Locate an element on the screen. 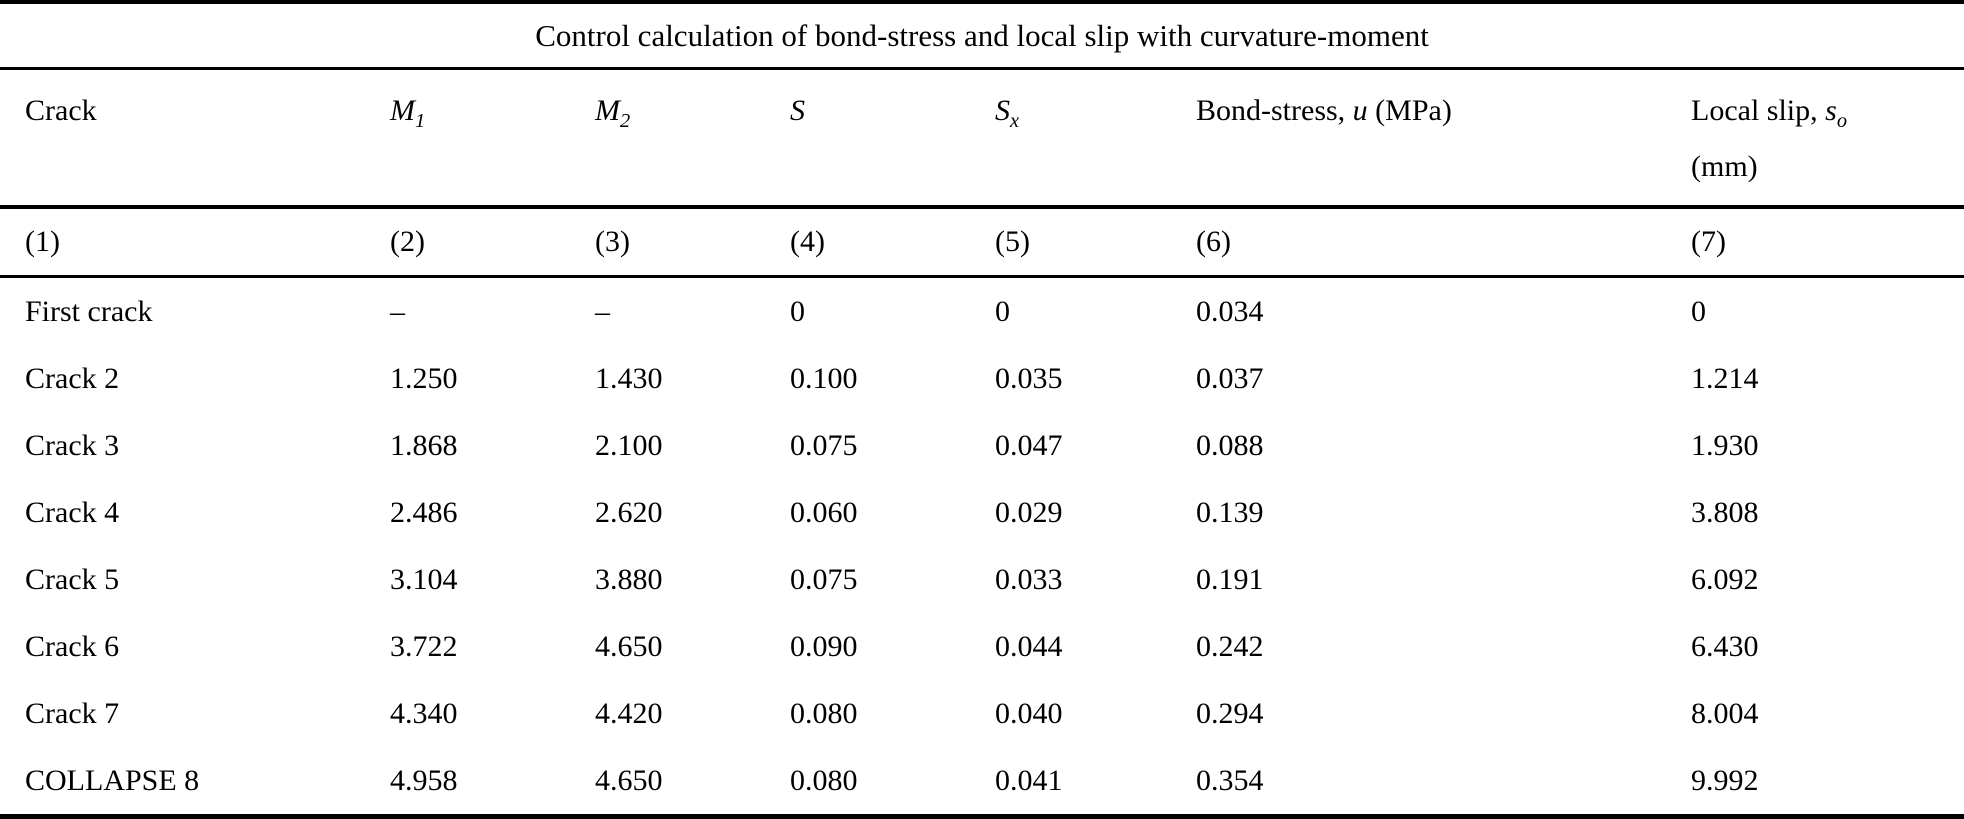  cell-so: 6.092 is located at coordinates (1725, 579).